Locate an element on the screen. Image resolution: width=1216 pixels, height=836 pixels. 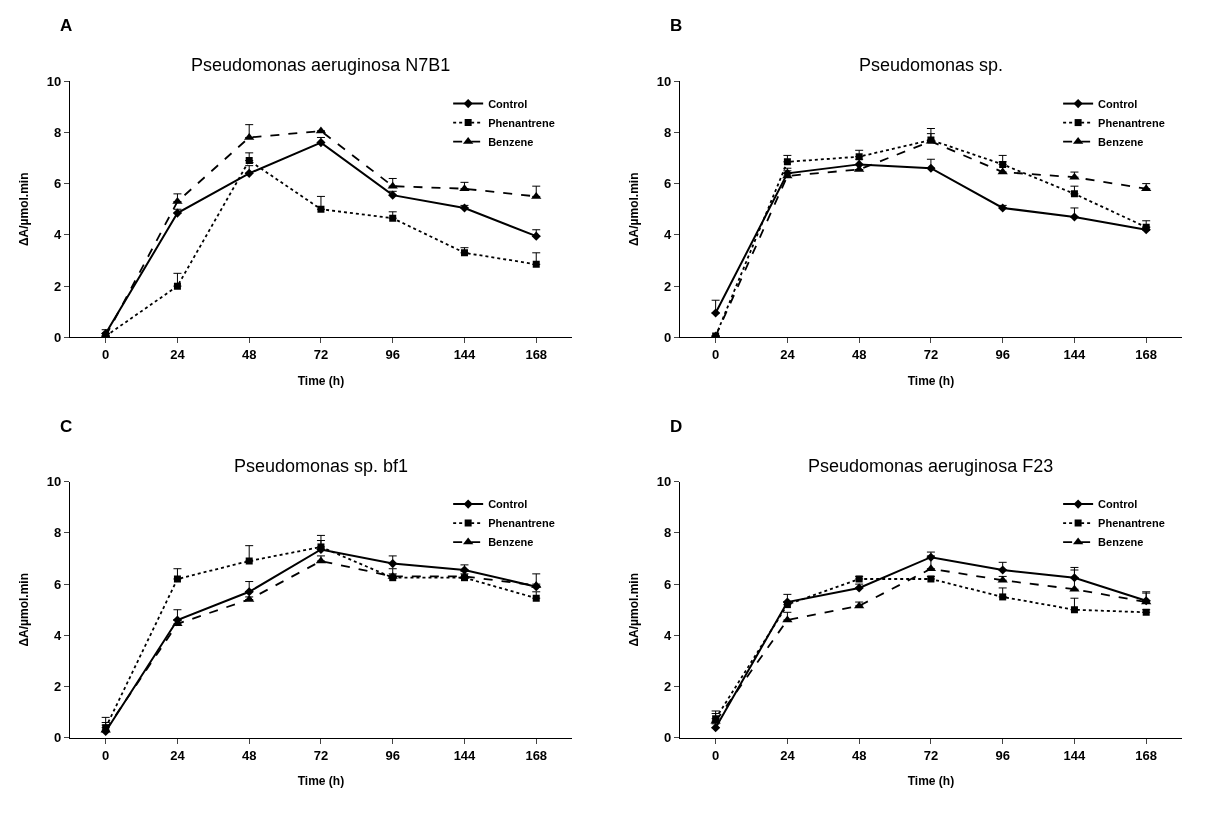
text: C is located at coordinates (66, 426).